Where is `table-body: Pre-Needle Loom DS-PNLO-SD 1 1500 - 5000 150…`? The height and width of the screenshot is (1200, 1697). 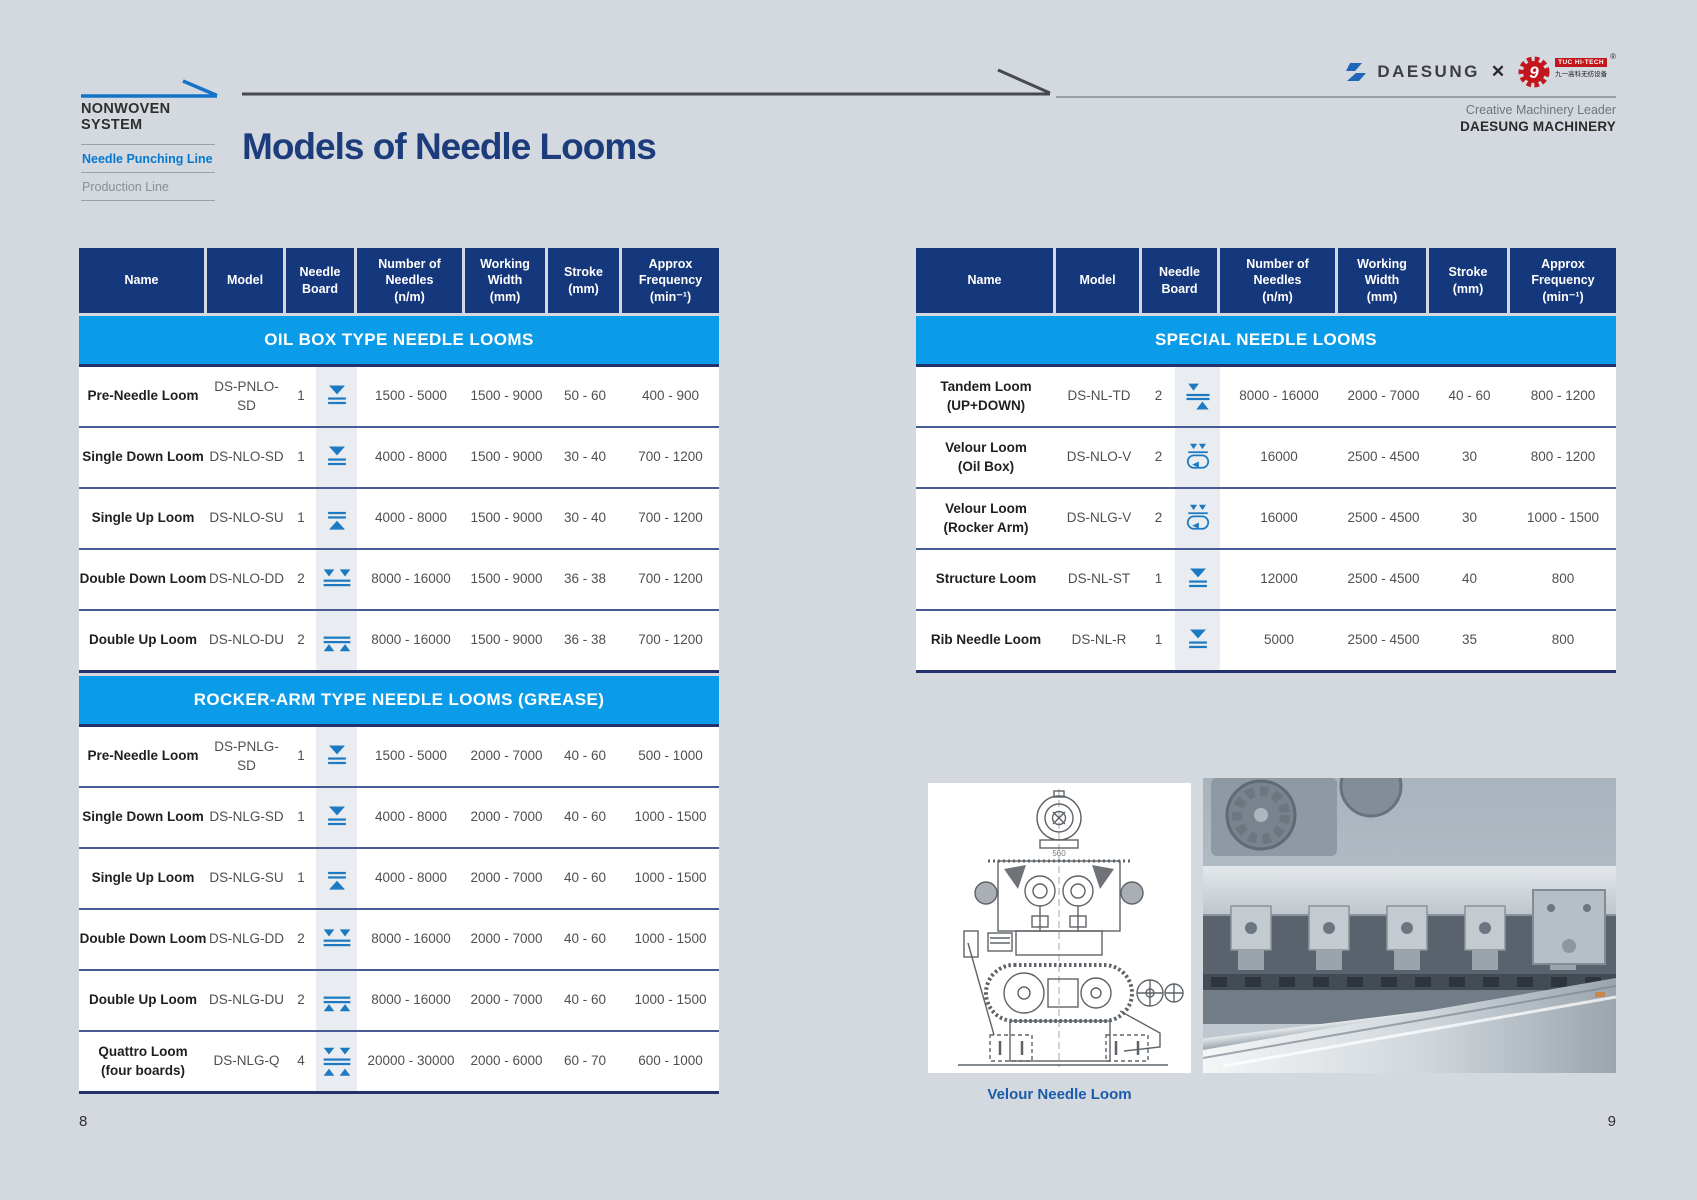 table-body: Pre-Needle Loom DS-PNLO-SD 1 1500 - 5000 150… is located at coordinates (399, 518).